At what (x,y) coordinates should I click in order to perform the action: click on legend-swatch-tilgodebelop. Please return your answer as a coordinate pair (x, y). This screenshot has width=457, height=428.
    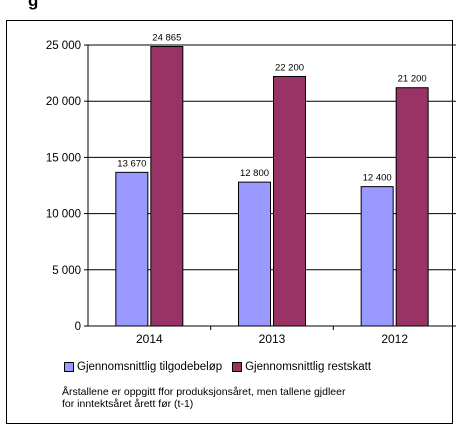
    Looking at the image, I should click on (69, 367).